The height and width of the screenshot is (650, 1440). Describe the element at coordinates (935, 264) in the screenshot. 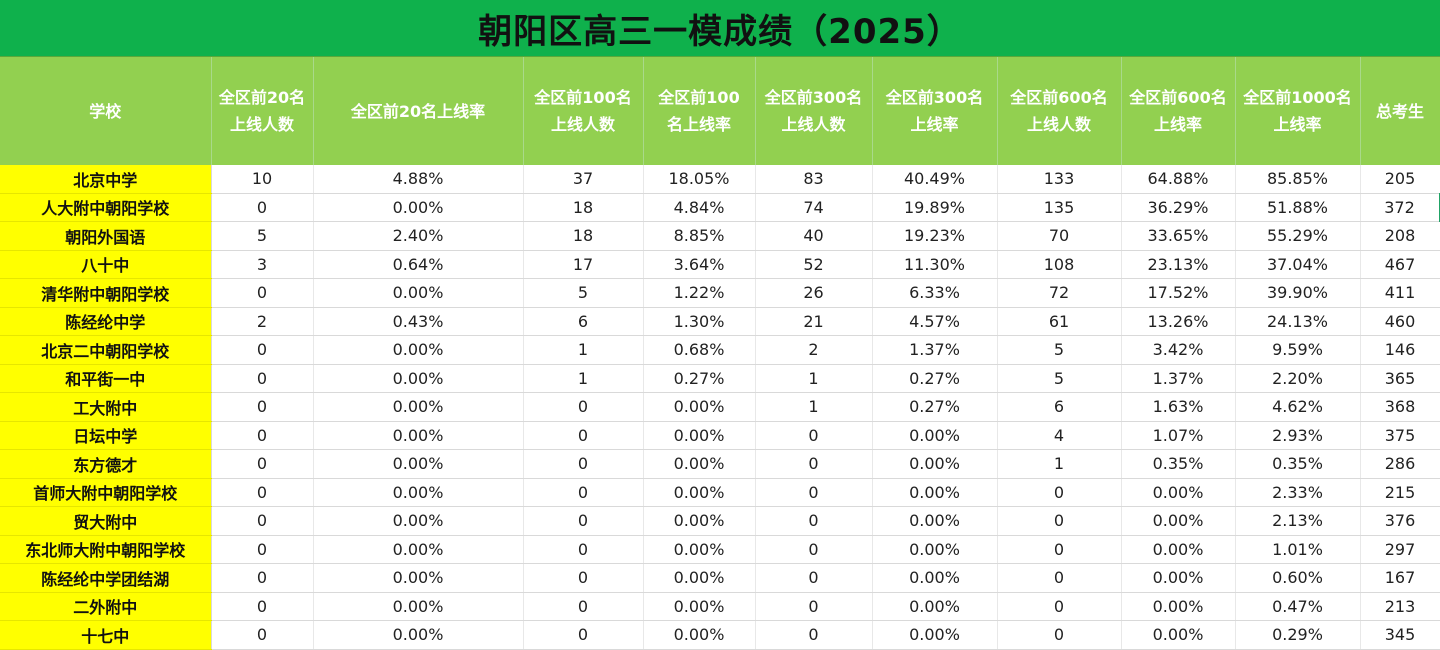

I see `table-cell: 11.30%` at that location.